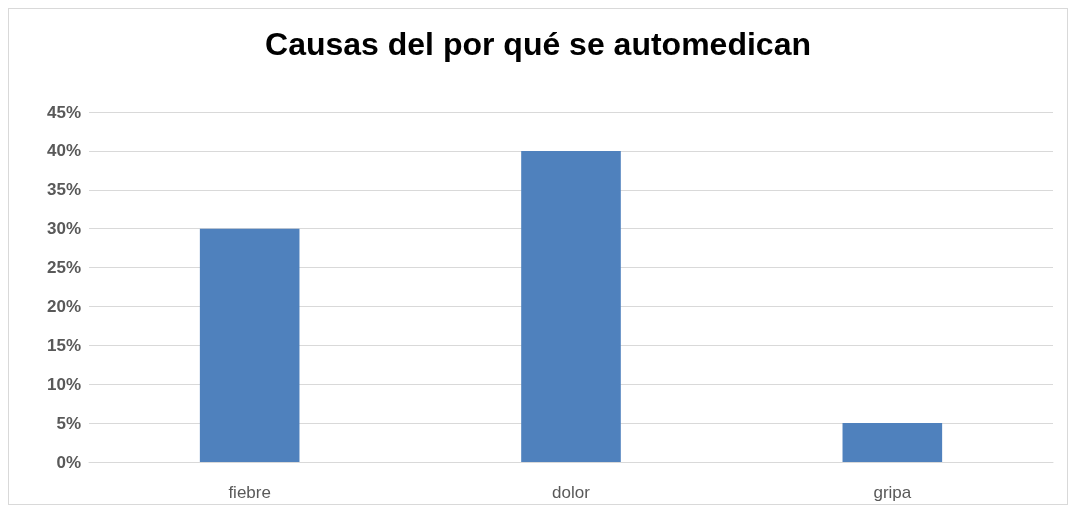  What do you see at coordinates (63, 306) in the screenshot?
I see `y-tick-label: 20%` at bounding box center [63, 306].